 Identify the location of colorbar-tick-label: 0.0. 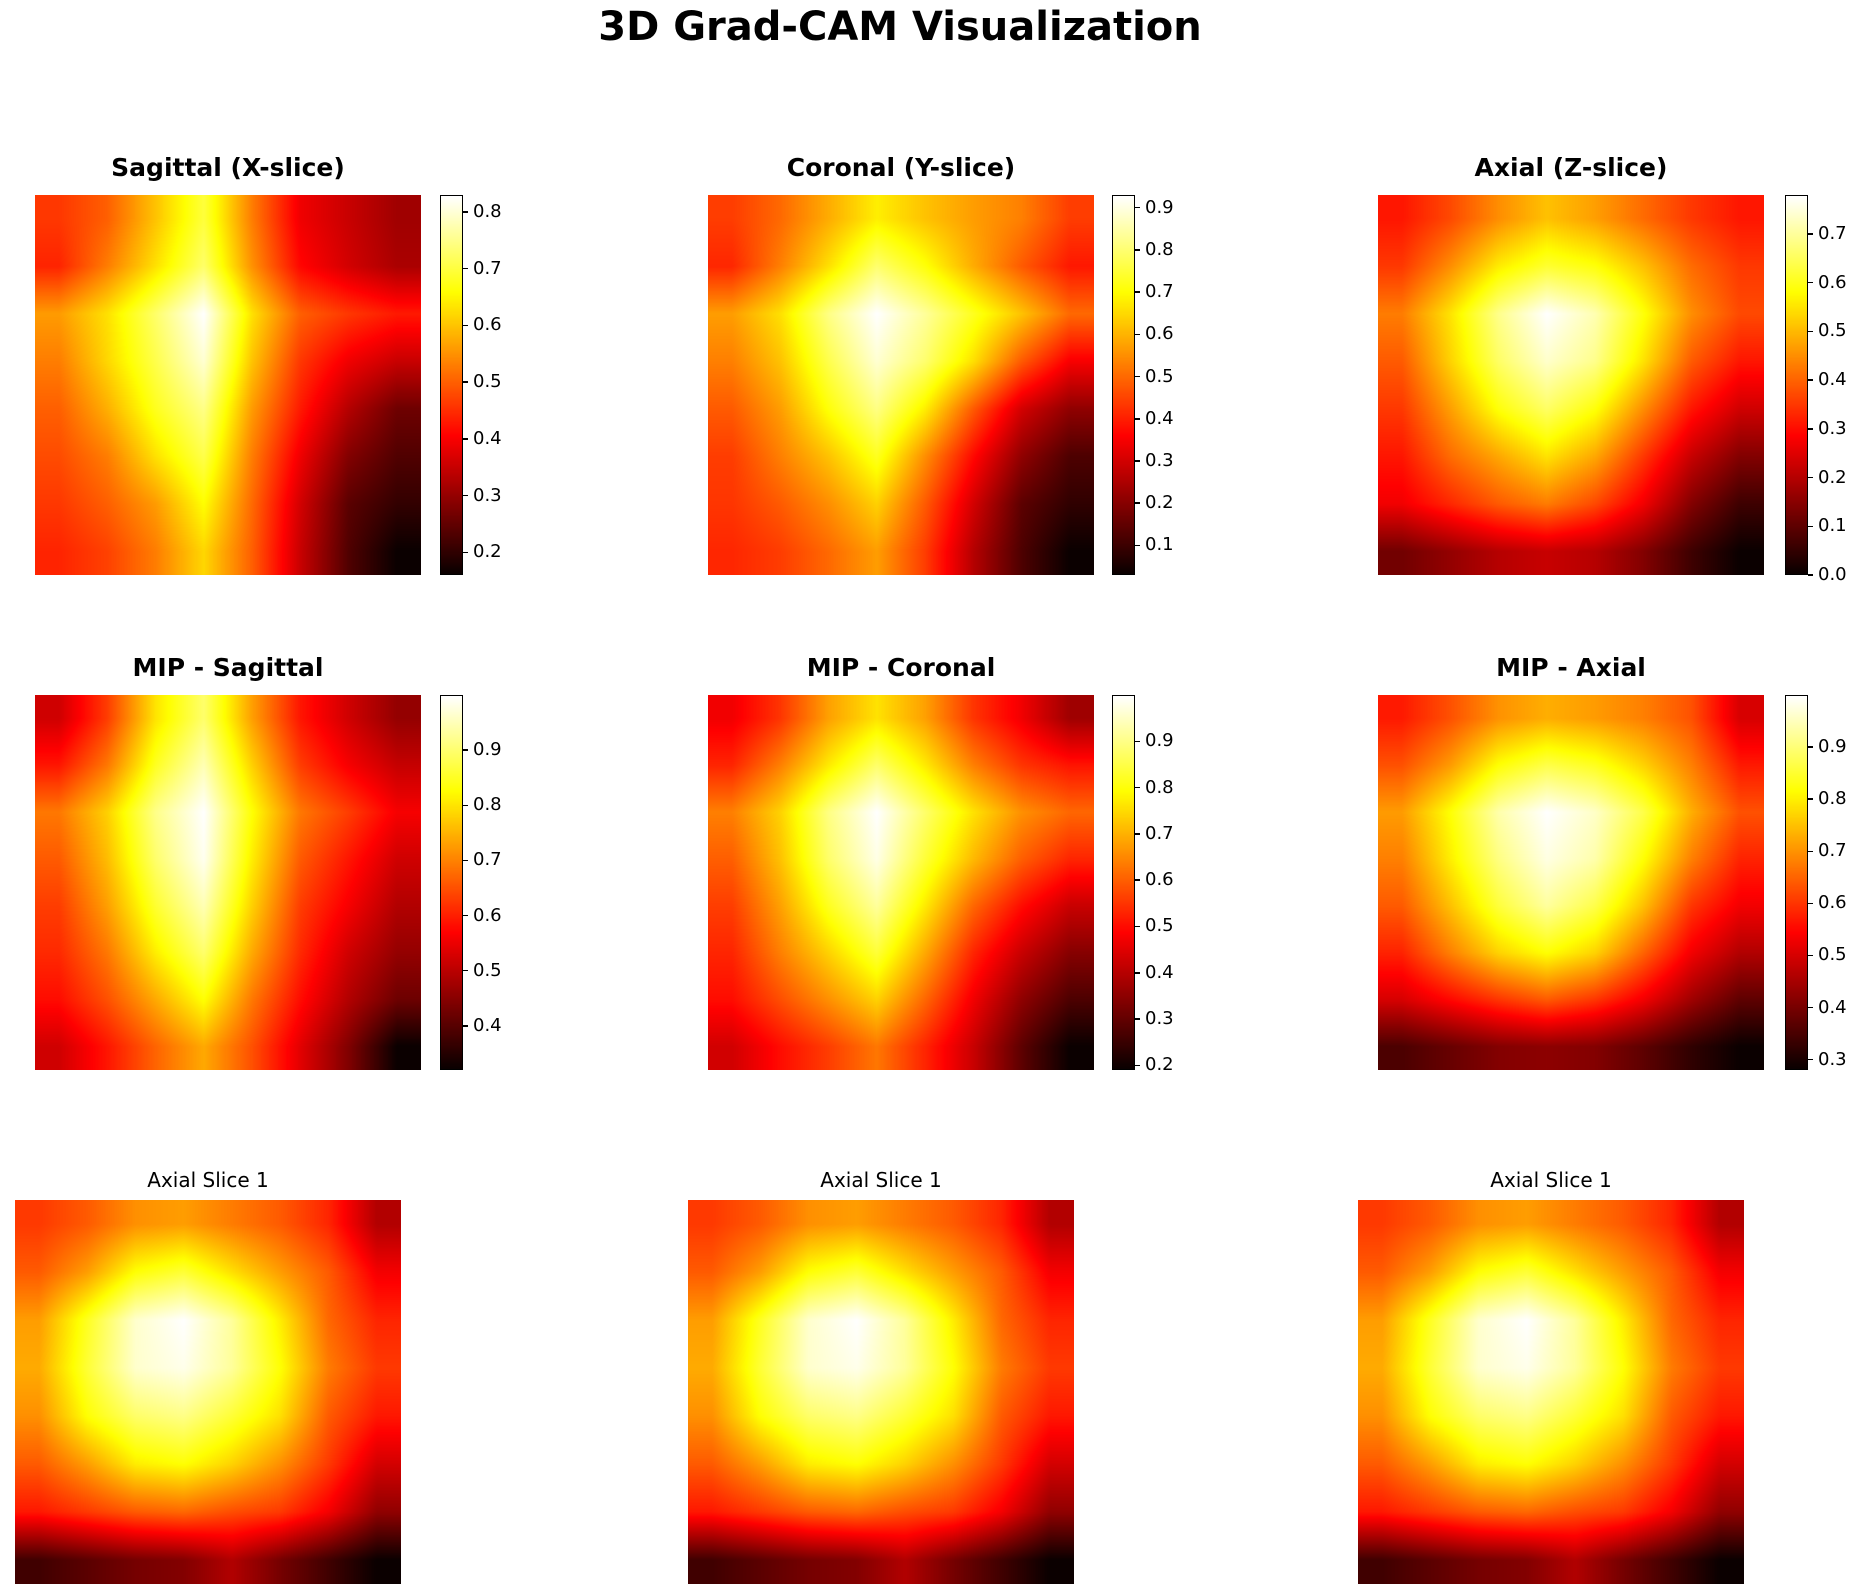
(1832, 574).